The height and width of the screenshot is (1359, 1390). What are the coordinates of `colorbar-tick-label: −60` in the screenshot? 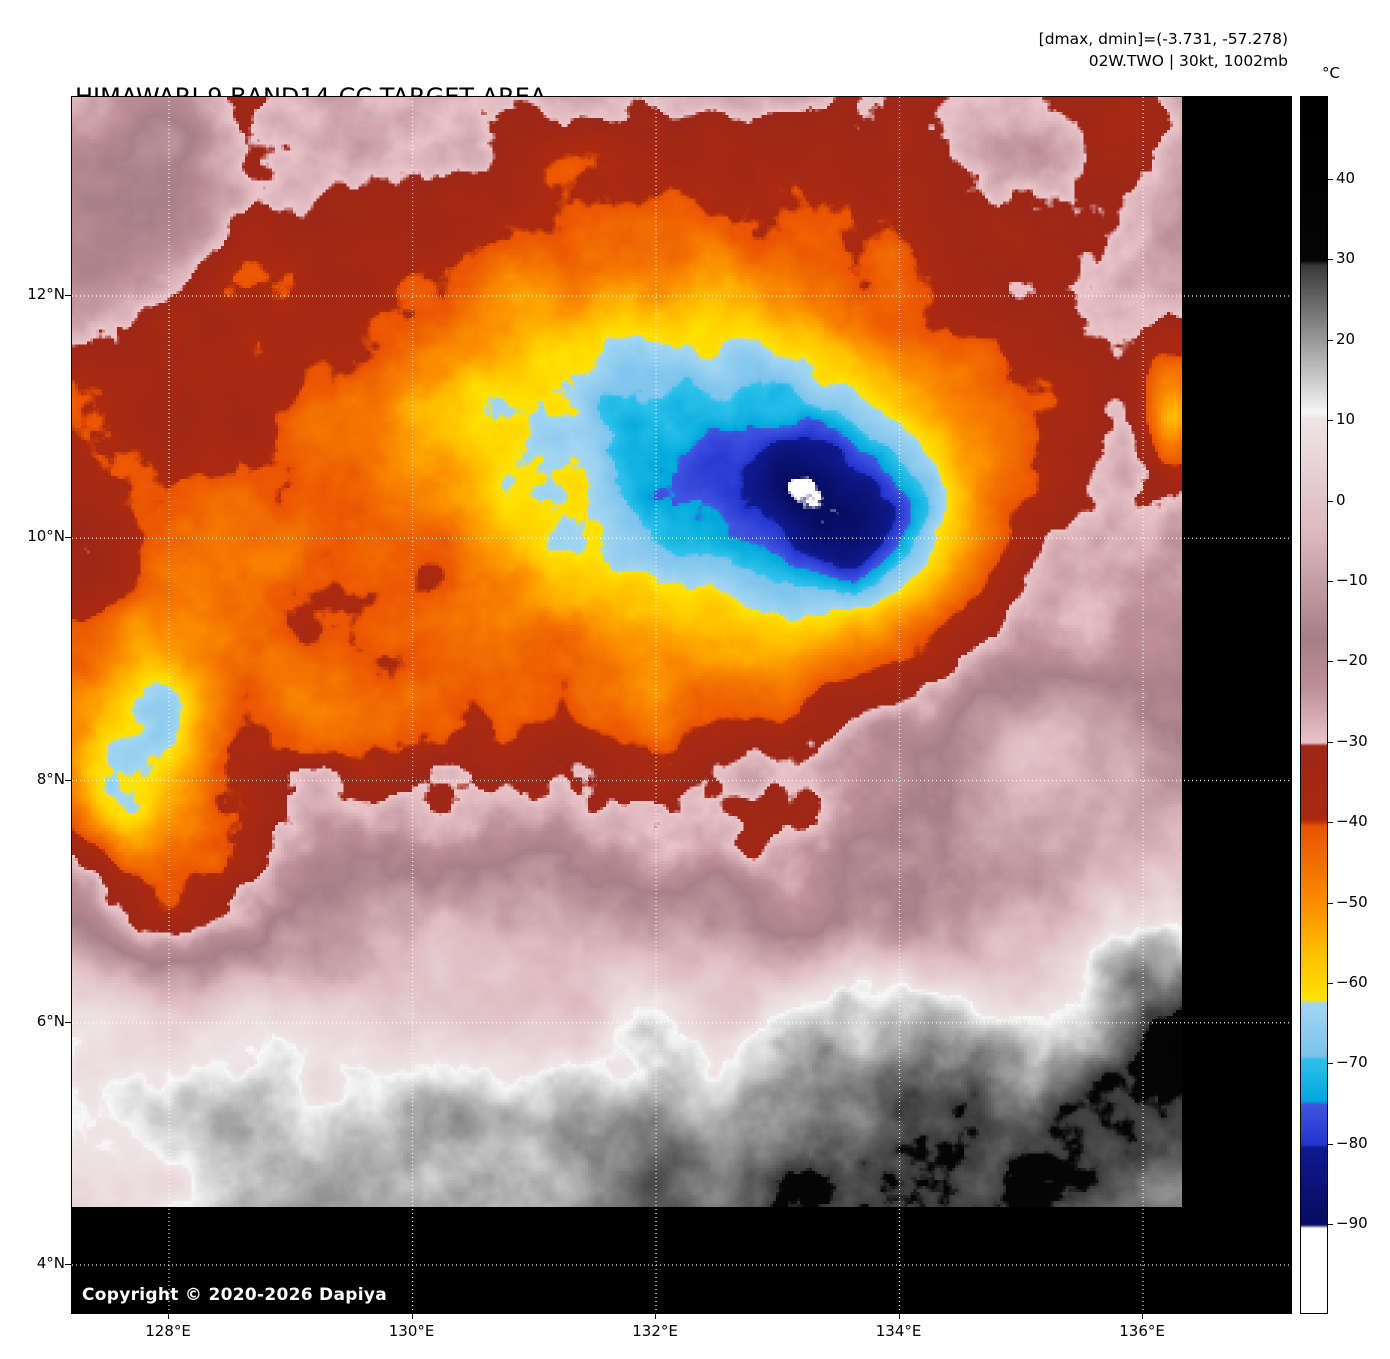 It's located at (1352, 982).